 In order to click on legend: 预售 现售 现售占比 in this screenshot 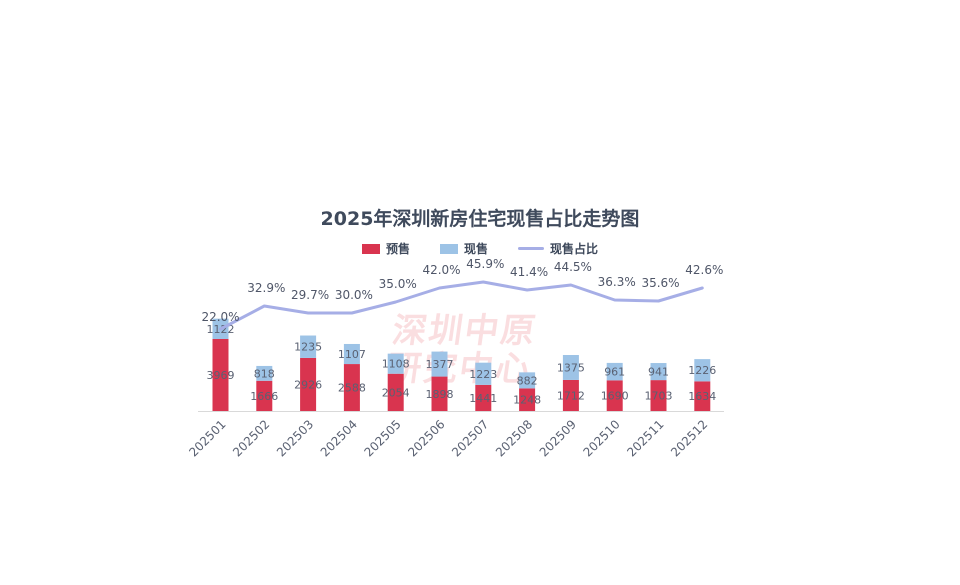, I will do `click(480, 248)`.